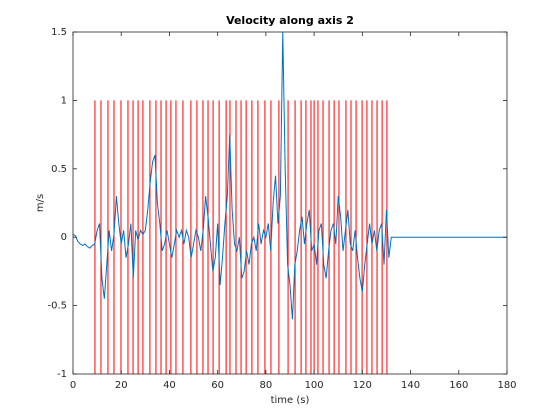  Describe the element at coordinates (458, 385) in the screenshot. I see `x-tick-label: 160` at that location.